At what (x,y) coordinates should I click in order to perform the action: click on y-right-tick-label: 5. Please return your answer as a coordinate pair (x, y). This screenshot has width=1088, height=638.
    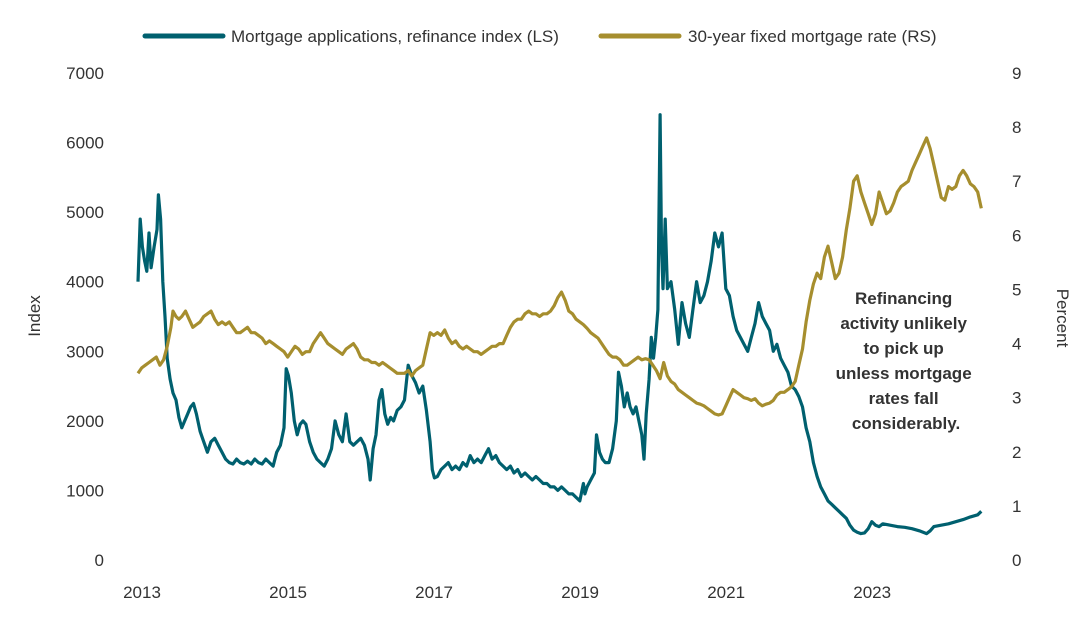
    Looking at the image, I should click on (1016, 289).